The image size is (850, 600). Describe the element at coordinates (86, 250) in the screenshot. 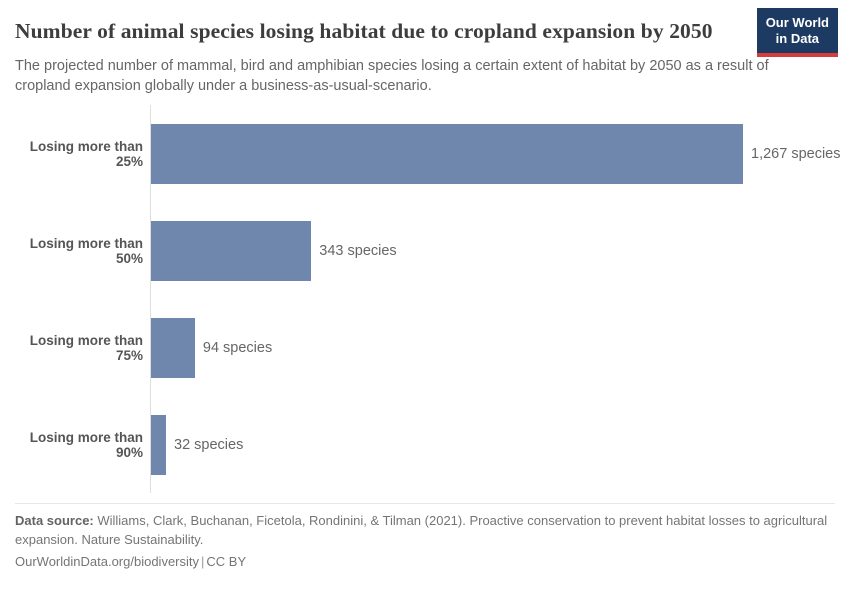

I see `category-label: Losing more than 50%` at that location.